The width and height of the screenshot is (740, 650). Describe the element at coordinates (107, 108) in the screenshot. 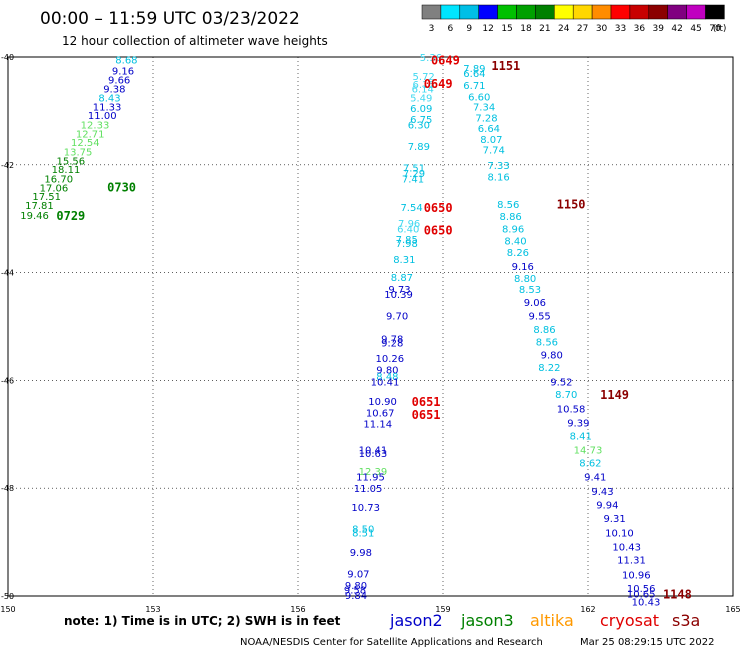

I see `wave-height-value: 11.33` at that location.